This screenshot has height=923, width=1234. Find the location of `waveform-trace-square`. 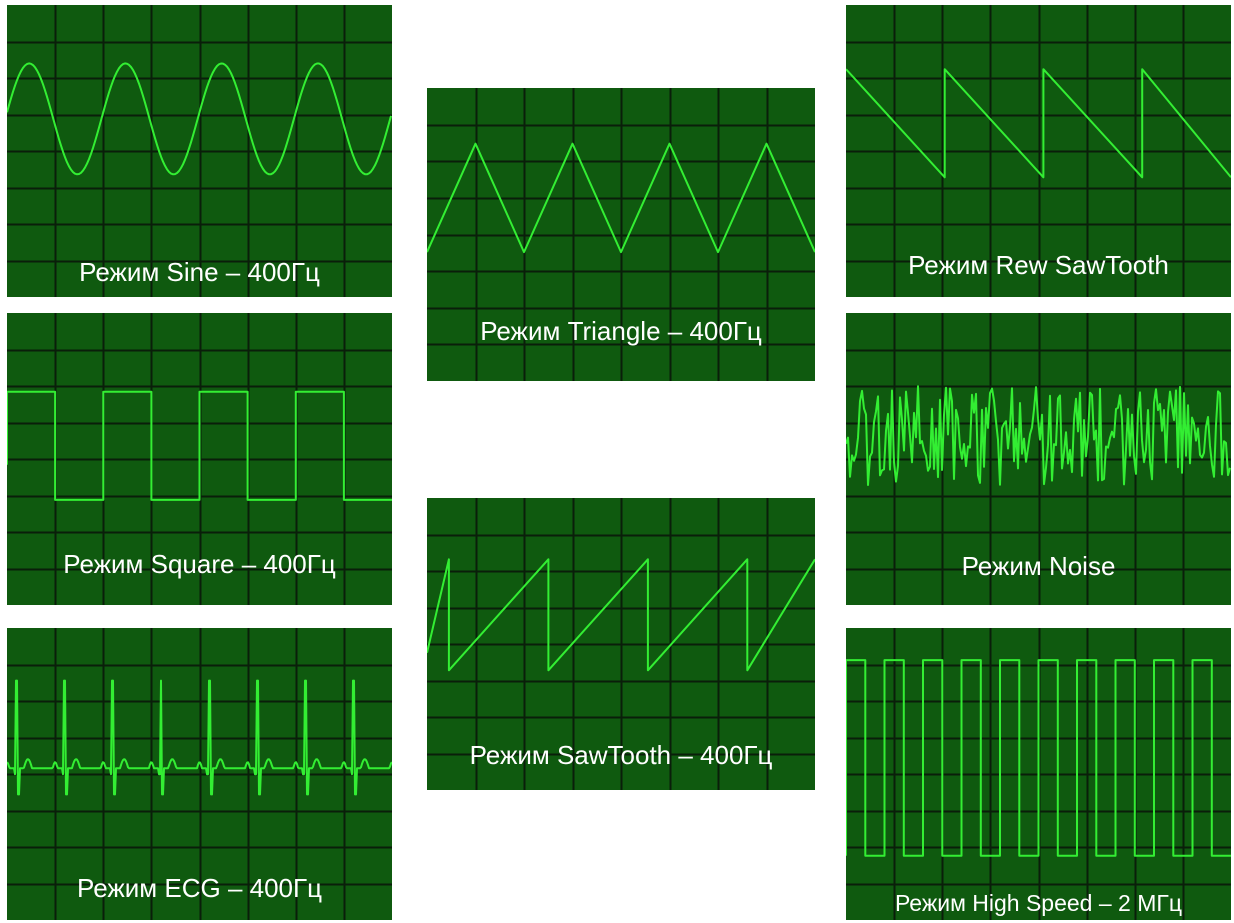

waveform-trace-square is located at coordinates (199, 459).